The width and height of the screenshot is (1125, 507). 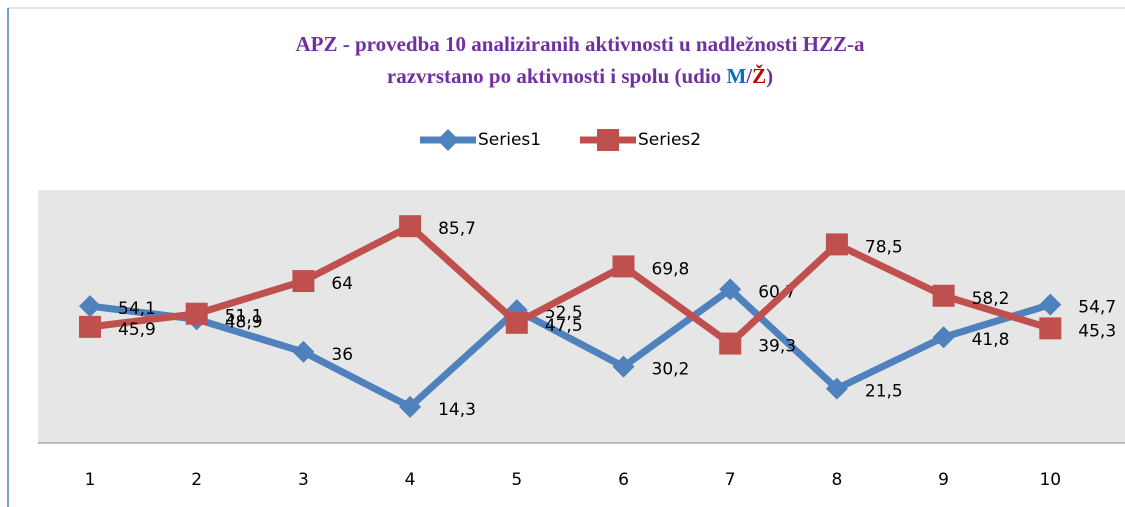 I want to click on data-label: 21,5, so click(x=884, y=392).